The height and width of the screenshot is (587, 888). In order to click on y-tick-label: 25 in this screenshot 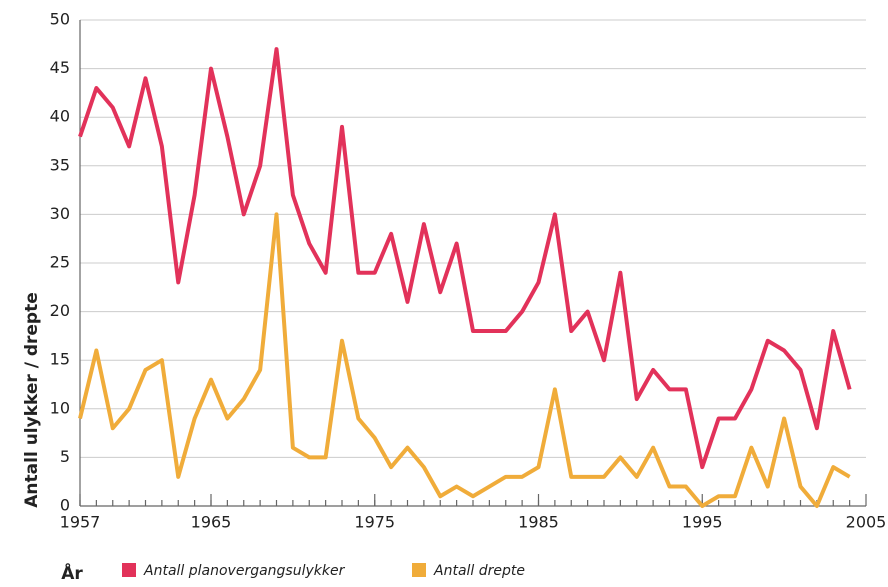, I will do `click(60, 262)`.